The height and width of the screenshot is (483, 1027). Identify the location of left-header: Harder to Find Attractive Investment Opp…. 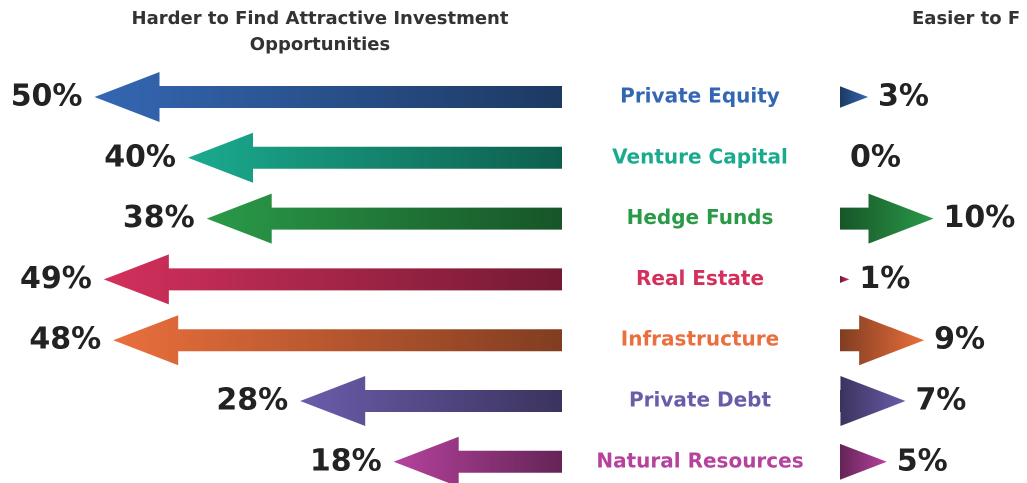
(320, 31).